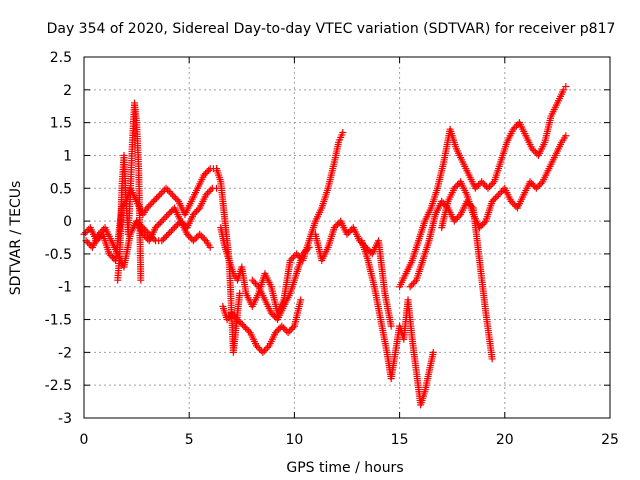  What do you see at coordinates (61, 58) in the screenshot?
I see `y-tick-label: 2.5` at bounding box center [61, 58].